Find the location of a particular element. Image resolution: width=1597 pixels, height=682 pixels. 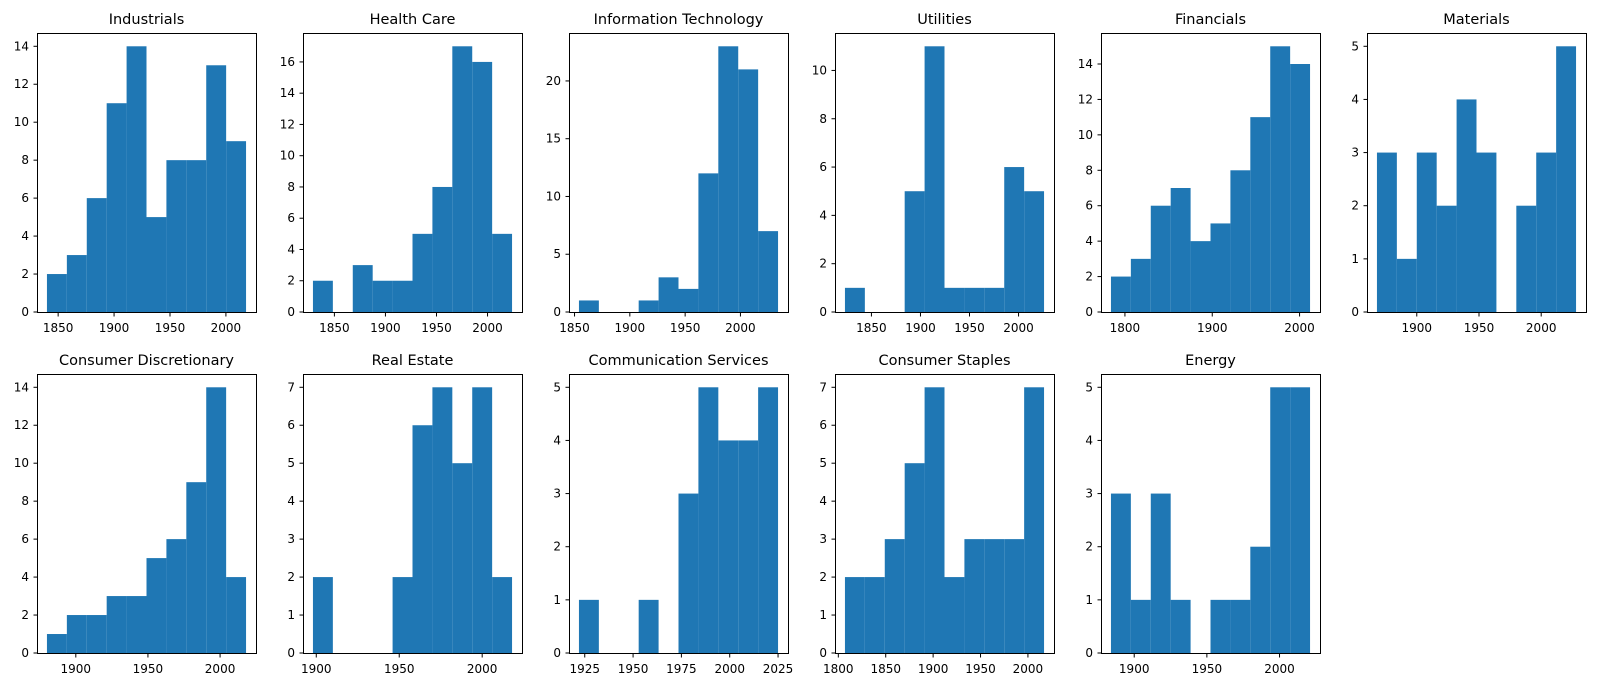

x-tick-label: 1800 is located at coordinates (1125, 328).